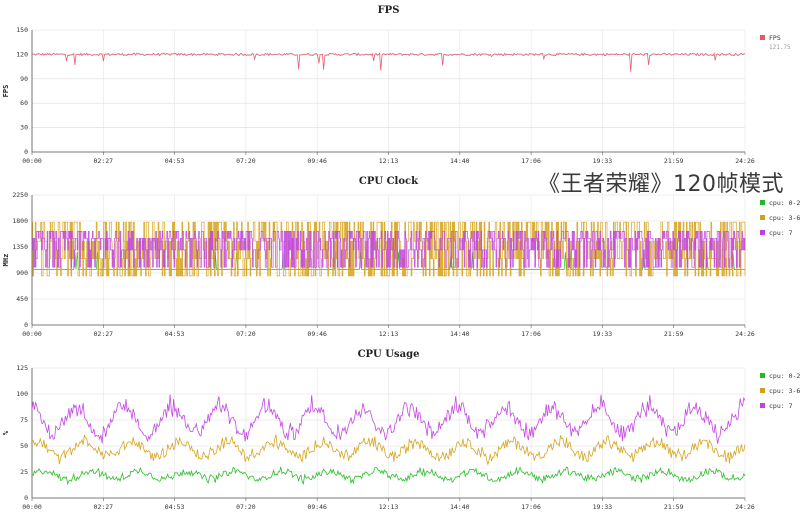 This screenshot has height=517, width=800. Describe the element at coordinates (20, 195) in the screenshot. I see `y-tick-label: 2250` at that location.